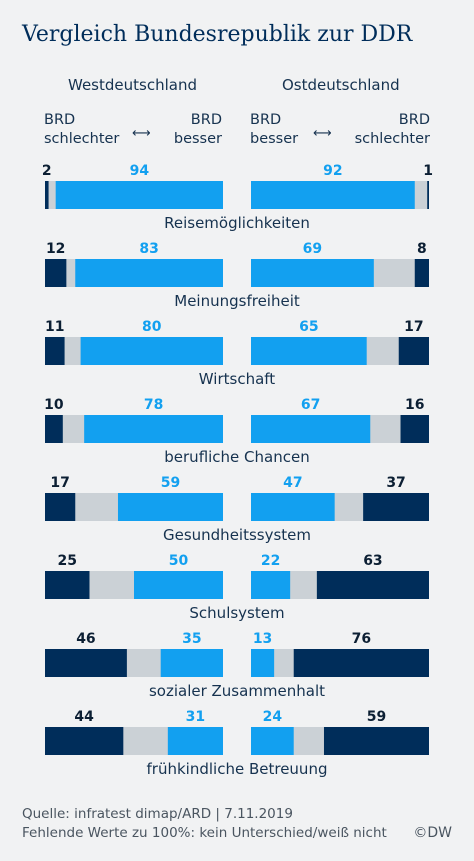 The image size is (474, 861). What do you see at coordinates (372, 561) in the screenshot?
I see `data-label: 63` at bounding box center [372, 561].